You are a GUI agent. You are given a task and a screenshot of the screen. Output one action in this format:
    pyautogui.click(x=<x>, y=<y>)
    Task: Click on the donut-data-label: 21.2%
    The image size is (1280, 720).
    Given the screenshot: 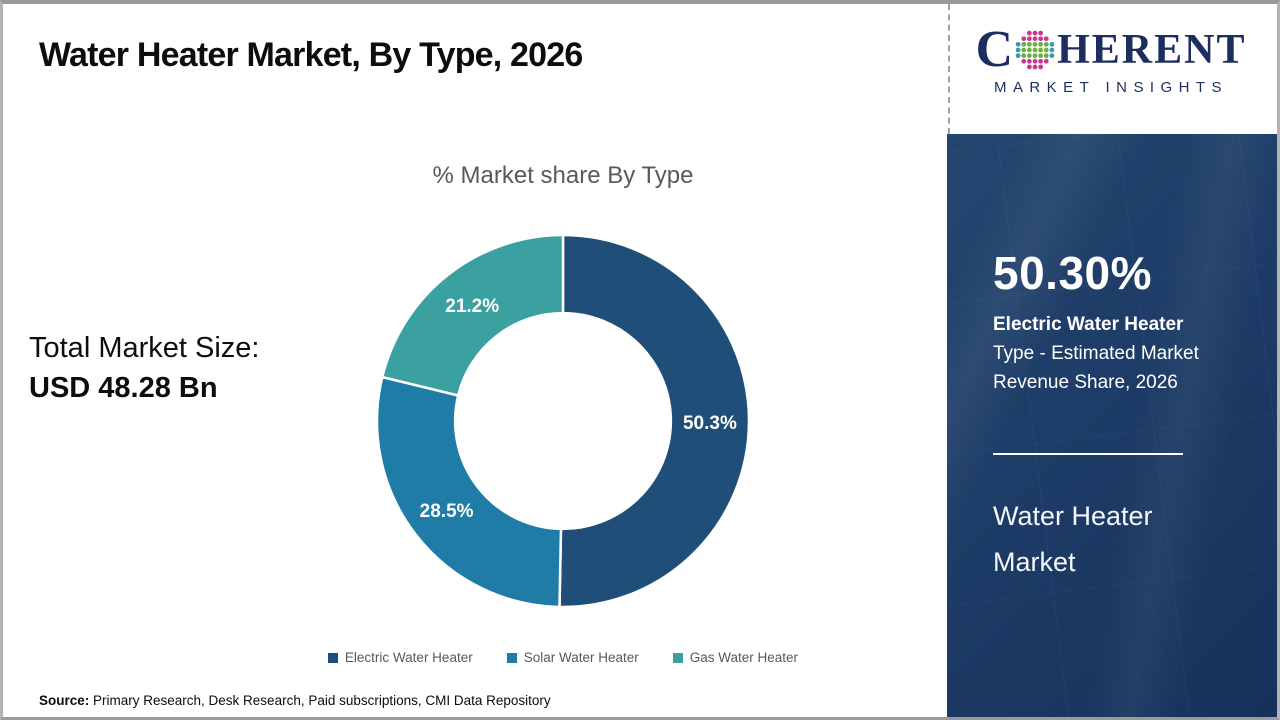 What is the action you would take?
    pyautogui.click(x=472, y=306)
    